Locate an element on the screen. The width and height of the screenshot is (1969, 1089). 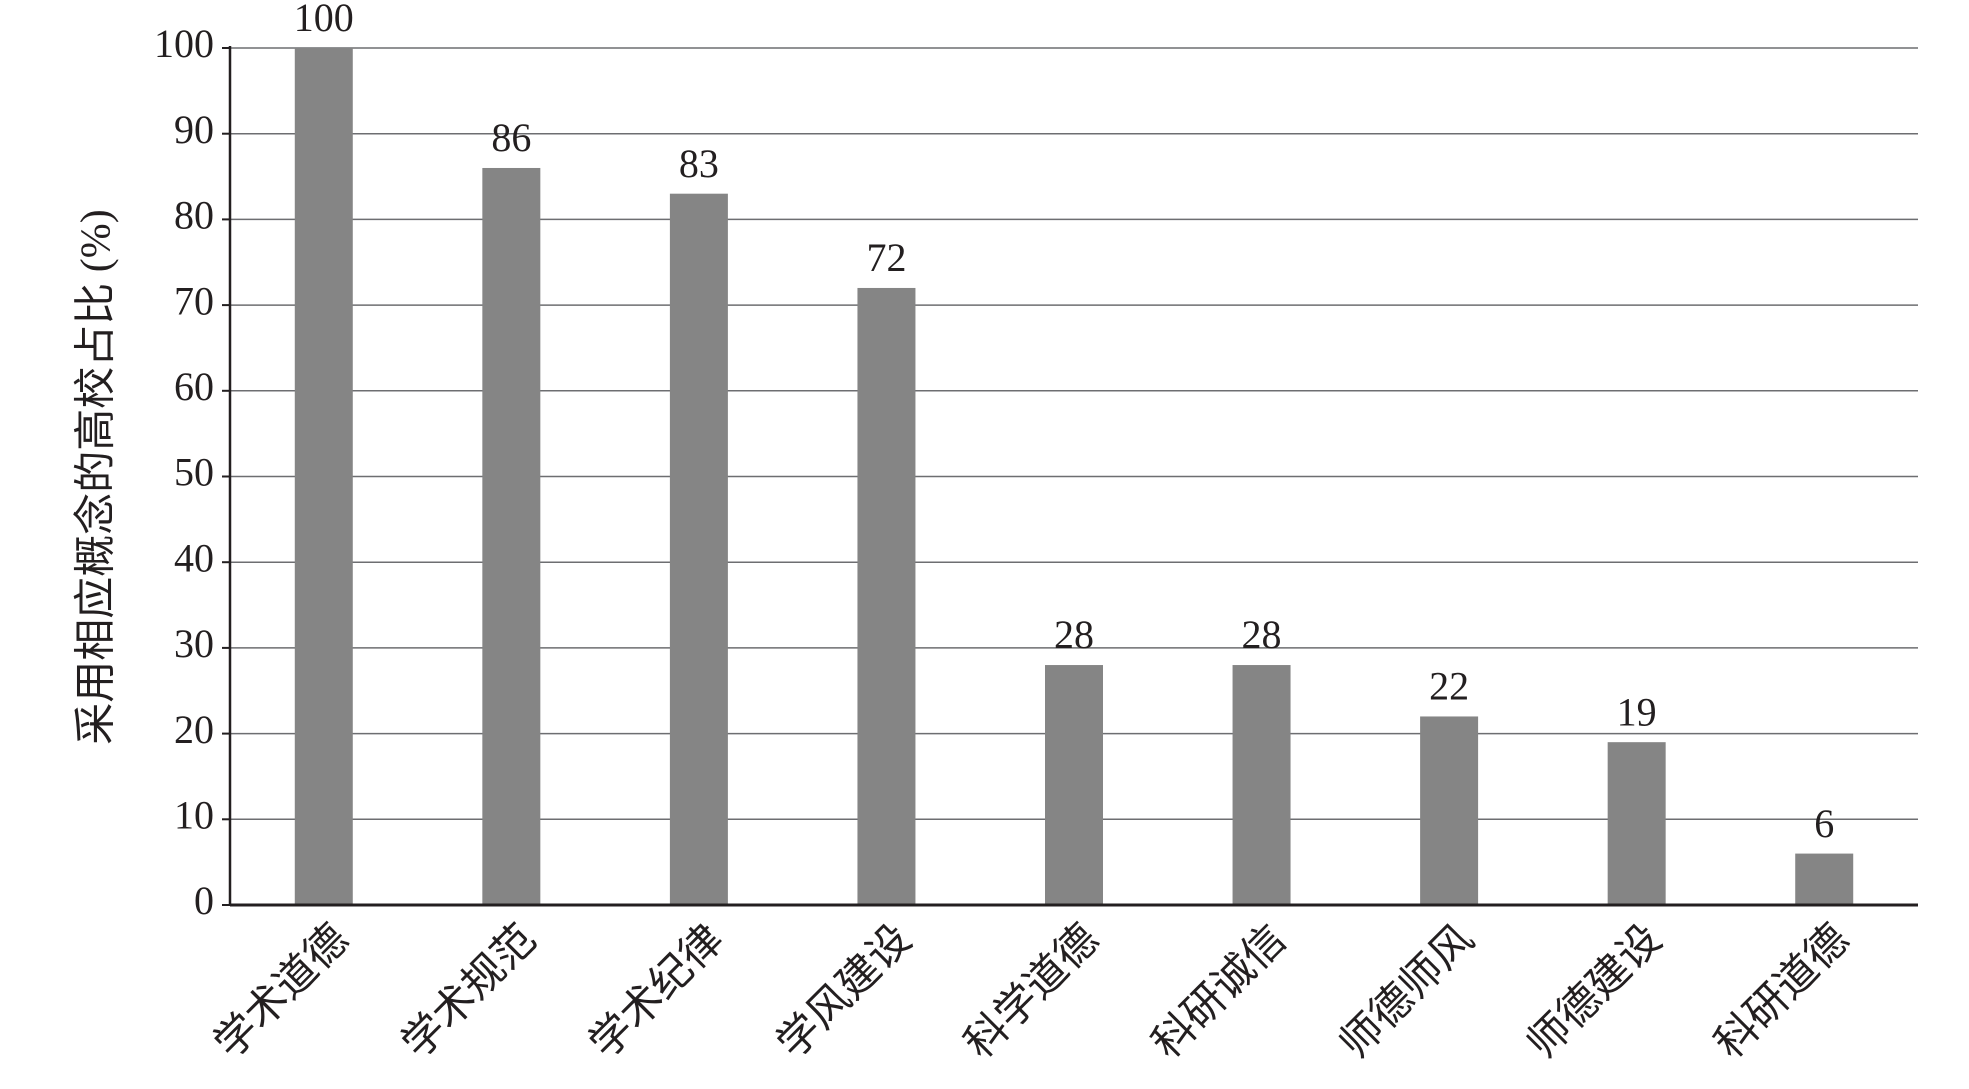
value-label: 6 is located at coordinates (1824, 823).